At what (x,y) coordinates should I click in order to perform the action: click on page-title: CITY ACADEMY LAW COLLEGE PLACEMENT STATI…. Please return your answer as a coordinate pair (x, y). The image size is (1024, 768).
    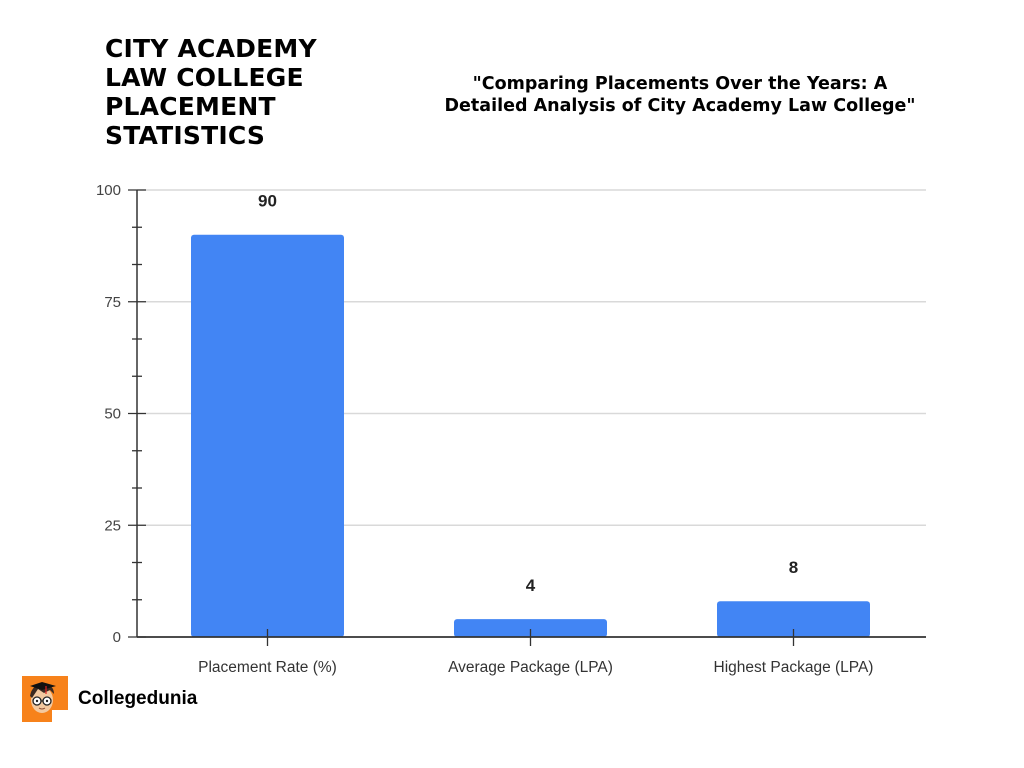
    Looking at the image, I should click on (211, 92).